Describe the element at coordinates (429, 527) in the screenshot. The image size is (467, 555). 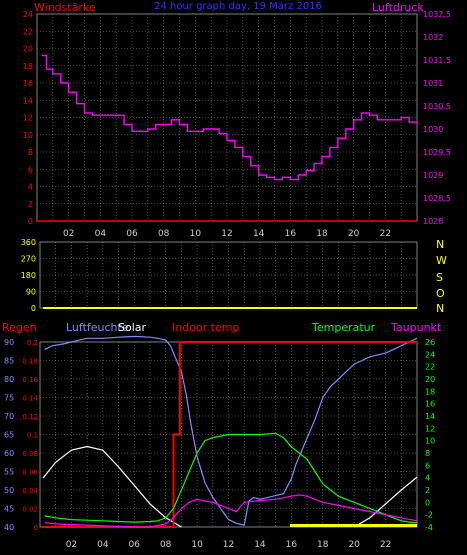
I see `temperature-tick-label: -4` at that location.